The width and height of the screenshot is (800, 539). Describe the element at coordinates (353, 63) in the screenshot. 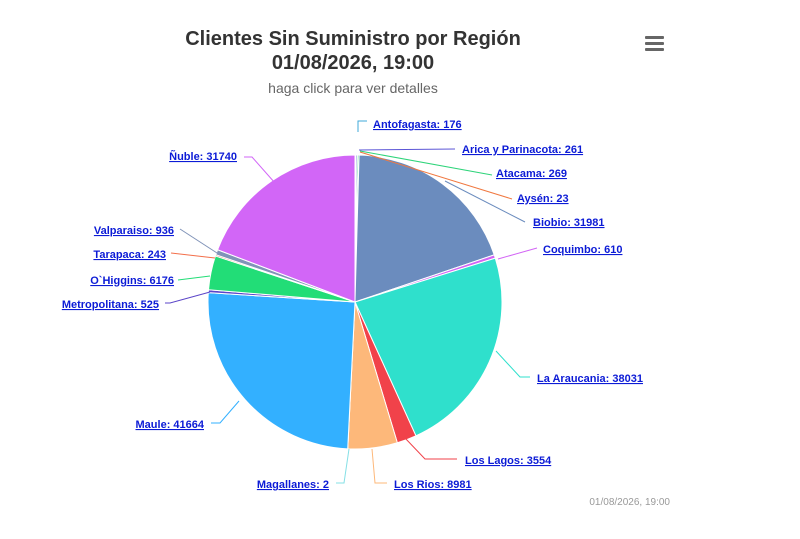

I see `chart-title-datetime: 01/08/2026, 19:00` at that location.